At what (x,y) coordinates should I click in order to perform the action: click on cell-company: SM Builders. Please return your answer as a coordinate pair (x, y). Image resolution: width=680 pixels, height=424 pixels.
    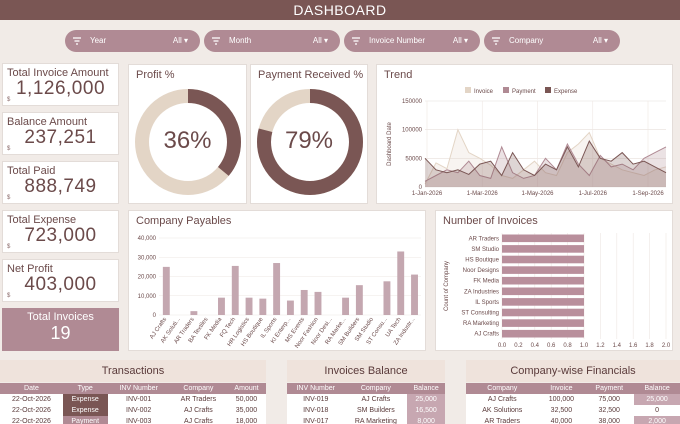
    Looking at the image, I should click on (376, 410).